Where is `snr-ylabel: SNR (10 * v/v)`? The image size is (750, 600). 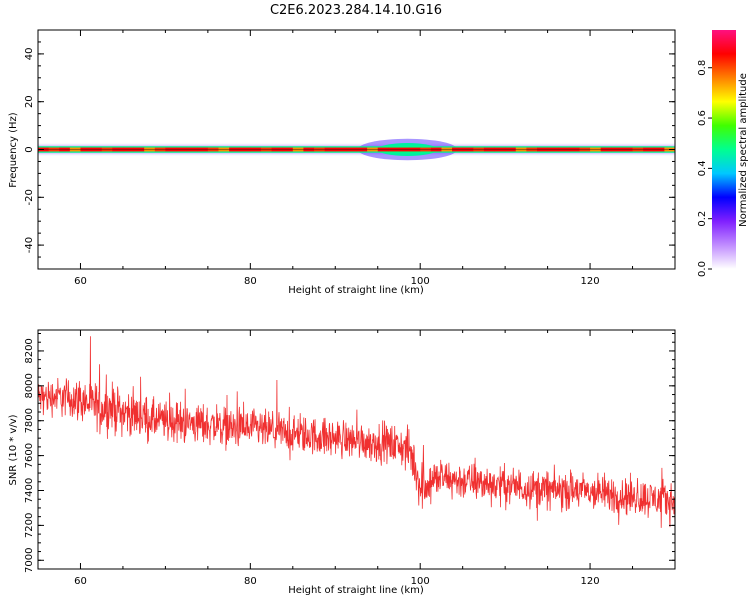
snr-ylabel: SNR (10 * v/v) is located at coordinates (13, 449).